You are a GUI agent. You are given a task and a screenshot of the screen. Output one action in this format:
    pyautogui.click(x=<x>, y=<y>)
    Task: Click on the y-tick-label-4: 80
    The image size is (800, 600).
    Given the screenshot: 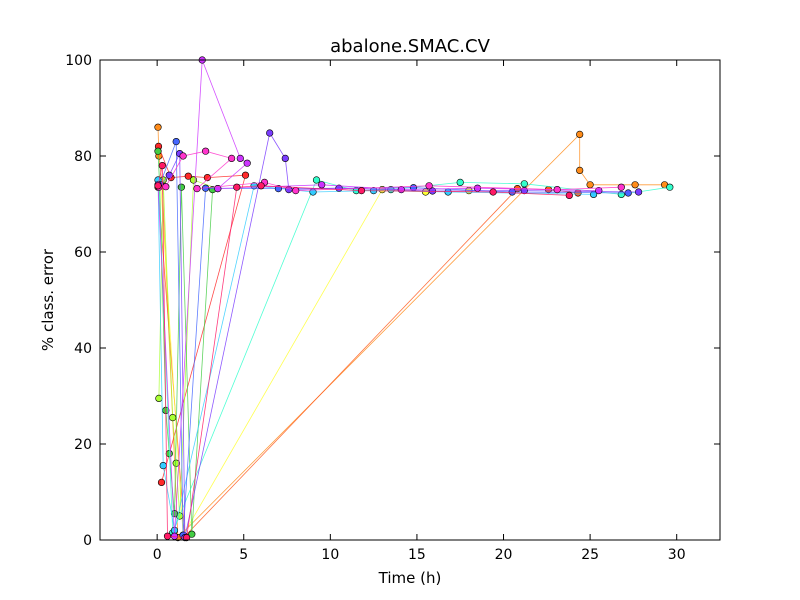 What is the action you would take?
    pyautogui.click(x=83, y=157)
    